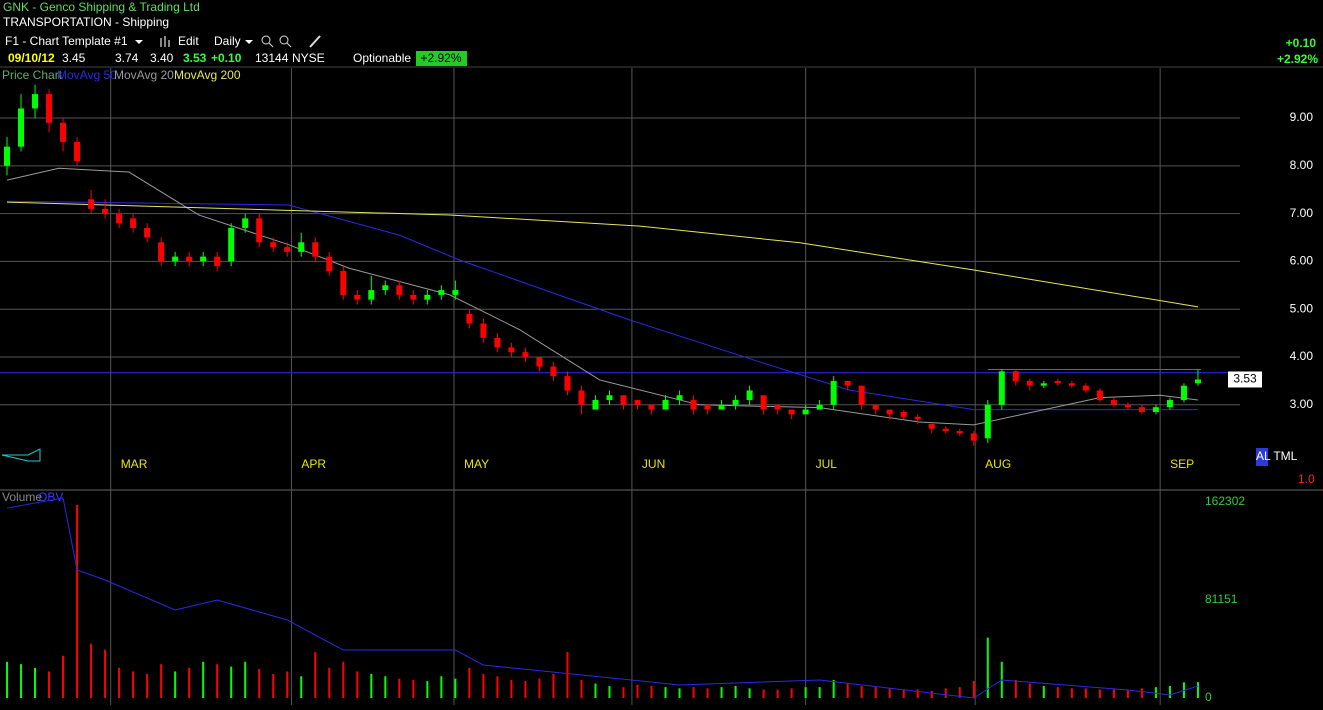 Image resolution: width=1323 pixels, height=710 pixels. What do you see at coordinates (21, 455) in the screenshot?
I see `scroll-marker` at bounding box center [21, 455].